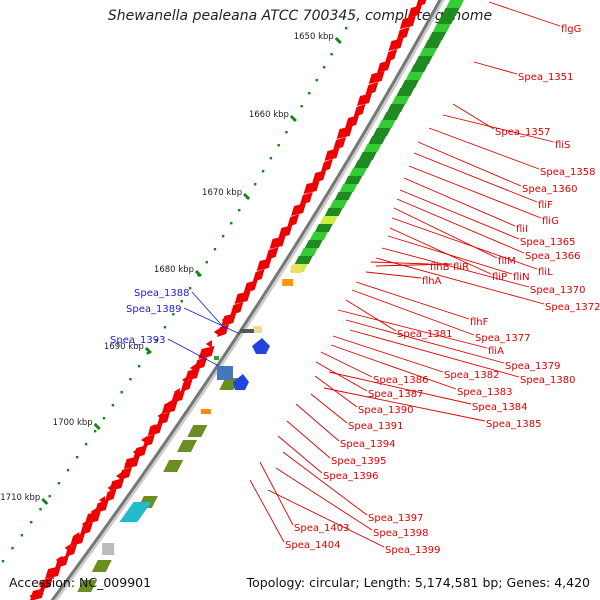  What do you see at coordinates (385, 410) in the screenshot?
I see `gene-label: Spea_1390` at bounding box center [385, 410].